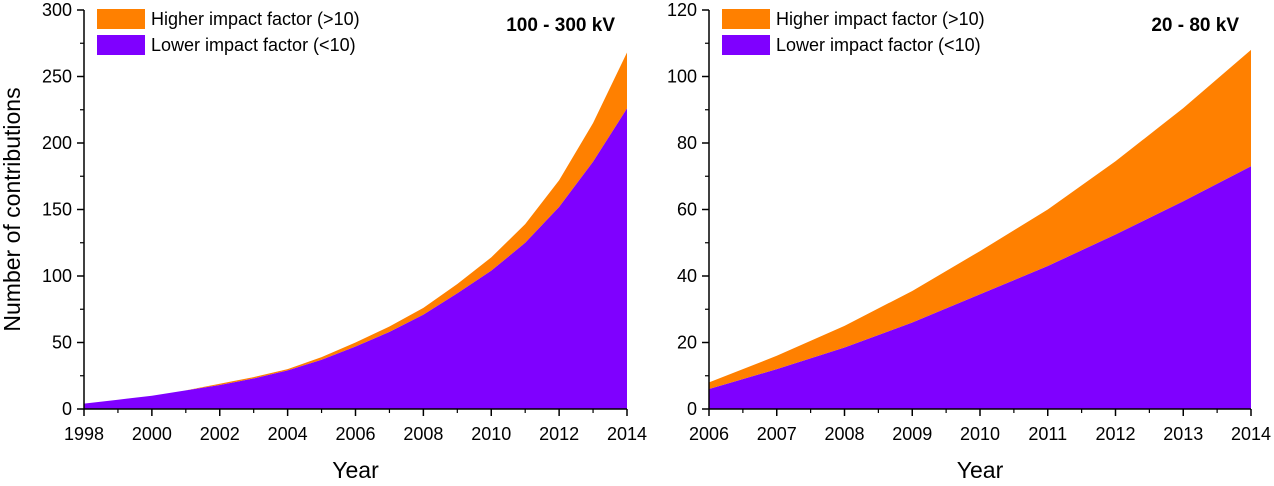 The height and width of the screenshot is (486, 1274). Describe the element at coordinates (687, 343) in the screenshot. I see `y-tick-label: 20` at that location.